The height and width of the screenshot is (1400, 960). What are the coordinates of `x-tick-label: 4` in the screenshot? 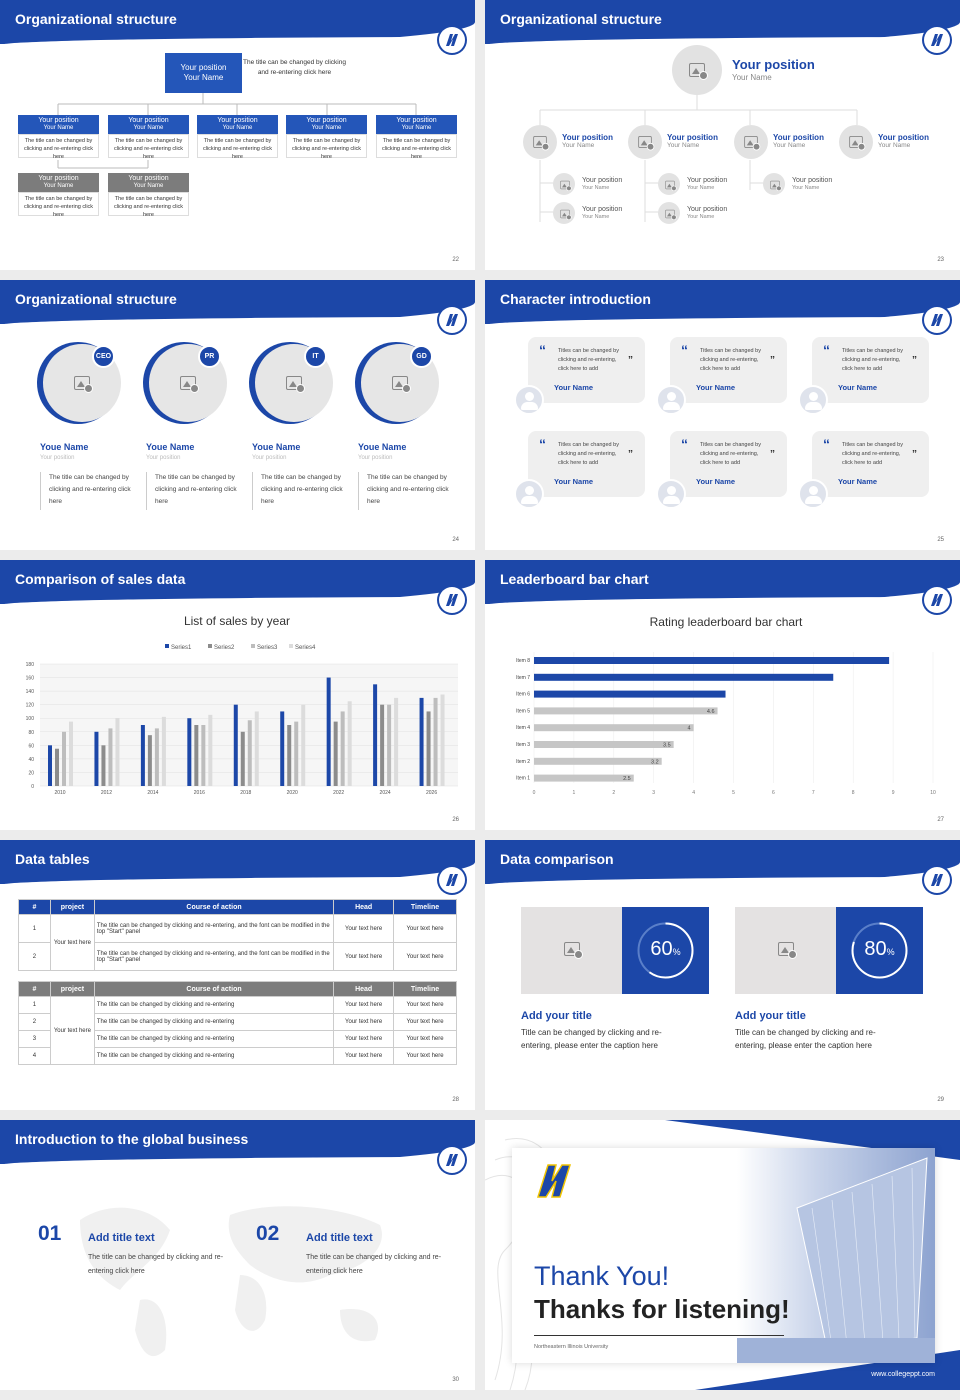 It's located at (693, 793).